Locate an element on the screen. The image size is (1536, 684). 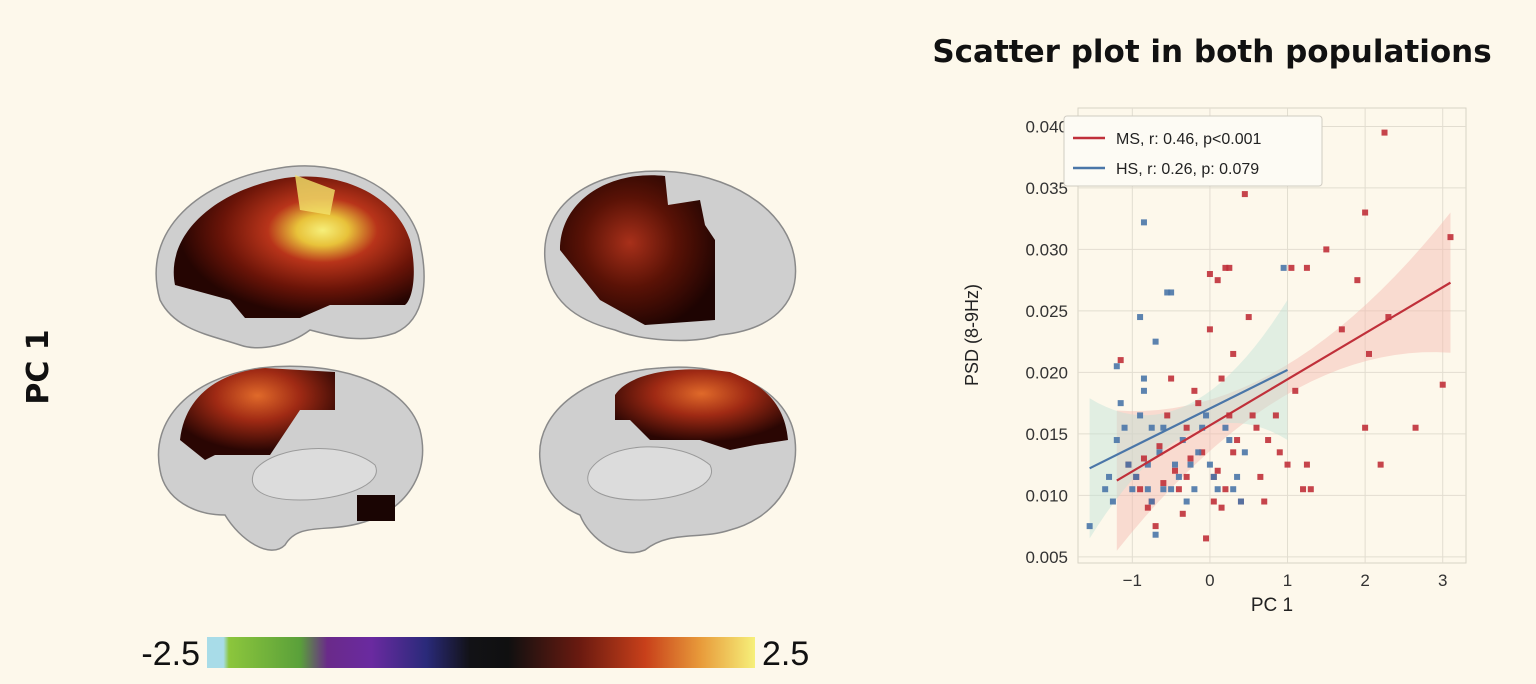
y-tick-label: 0.010 is located at coordinates (1046, 495).